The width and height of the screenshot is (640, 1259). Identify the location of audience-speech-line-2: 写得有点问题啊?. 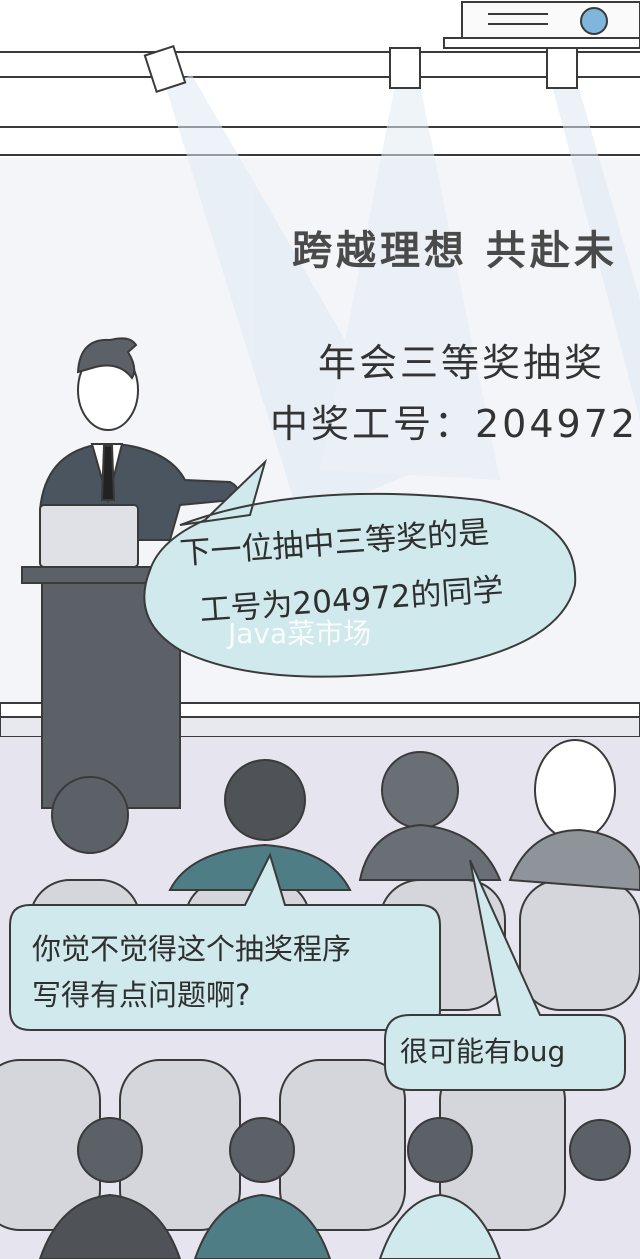
(141, 995).